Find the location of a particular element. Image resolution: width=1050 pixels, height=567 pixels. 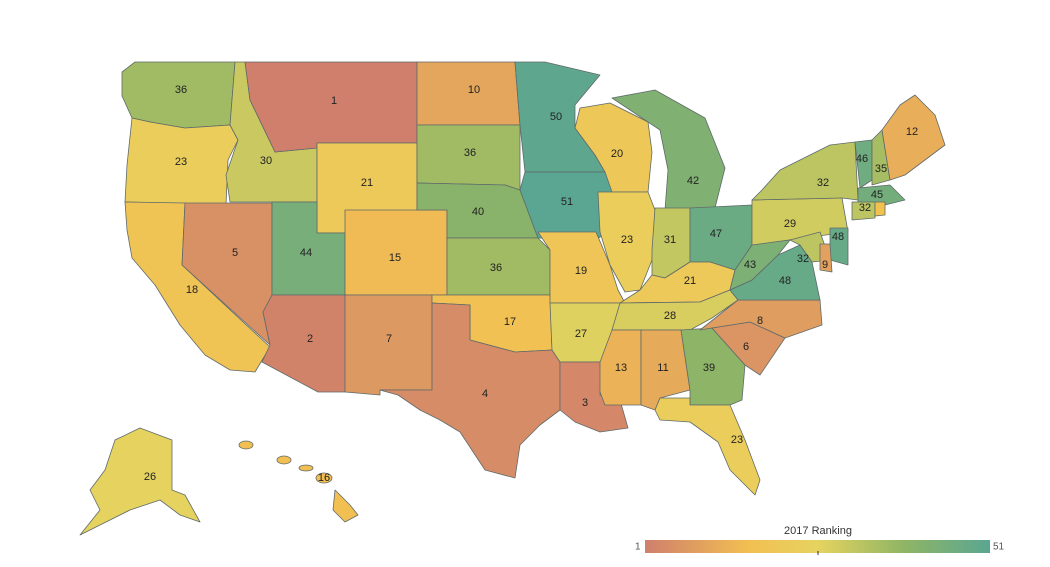

state-rank-oh: 47 is located at coordinates (716, 234).